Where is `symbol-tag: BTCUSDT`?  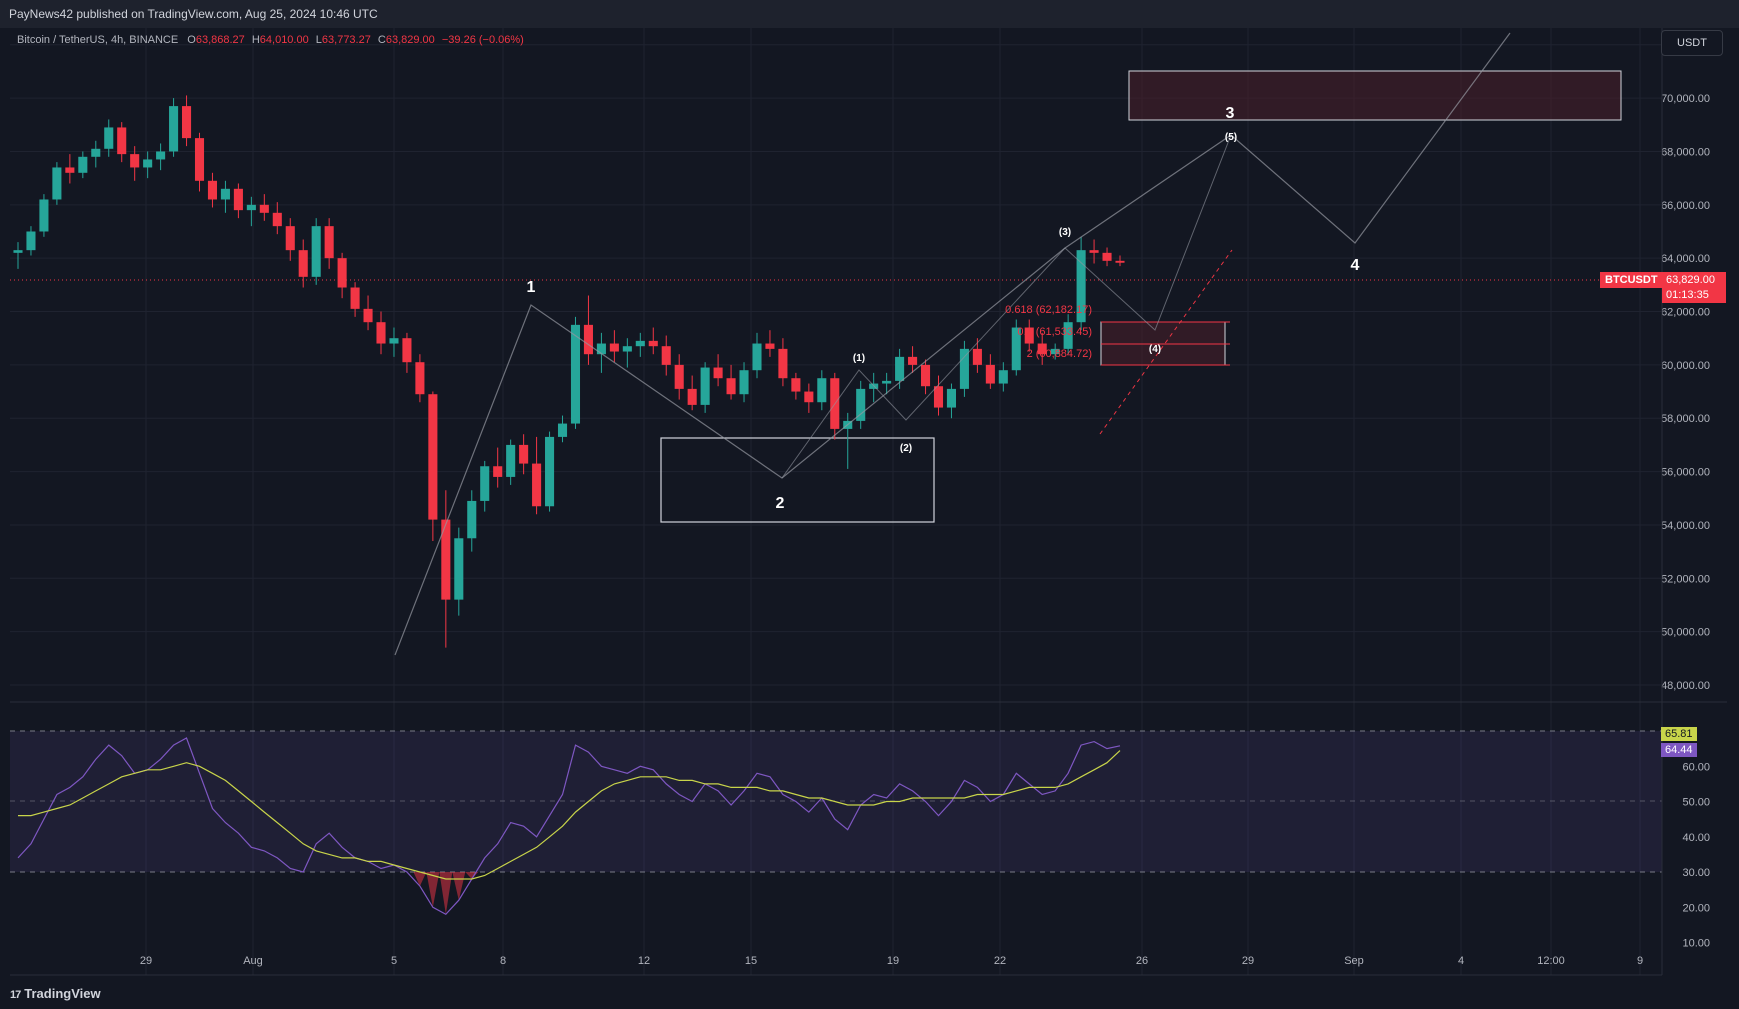 symbol-tag: BTCUSDT is located at coordinates (1631, 280).